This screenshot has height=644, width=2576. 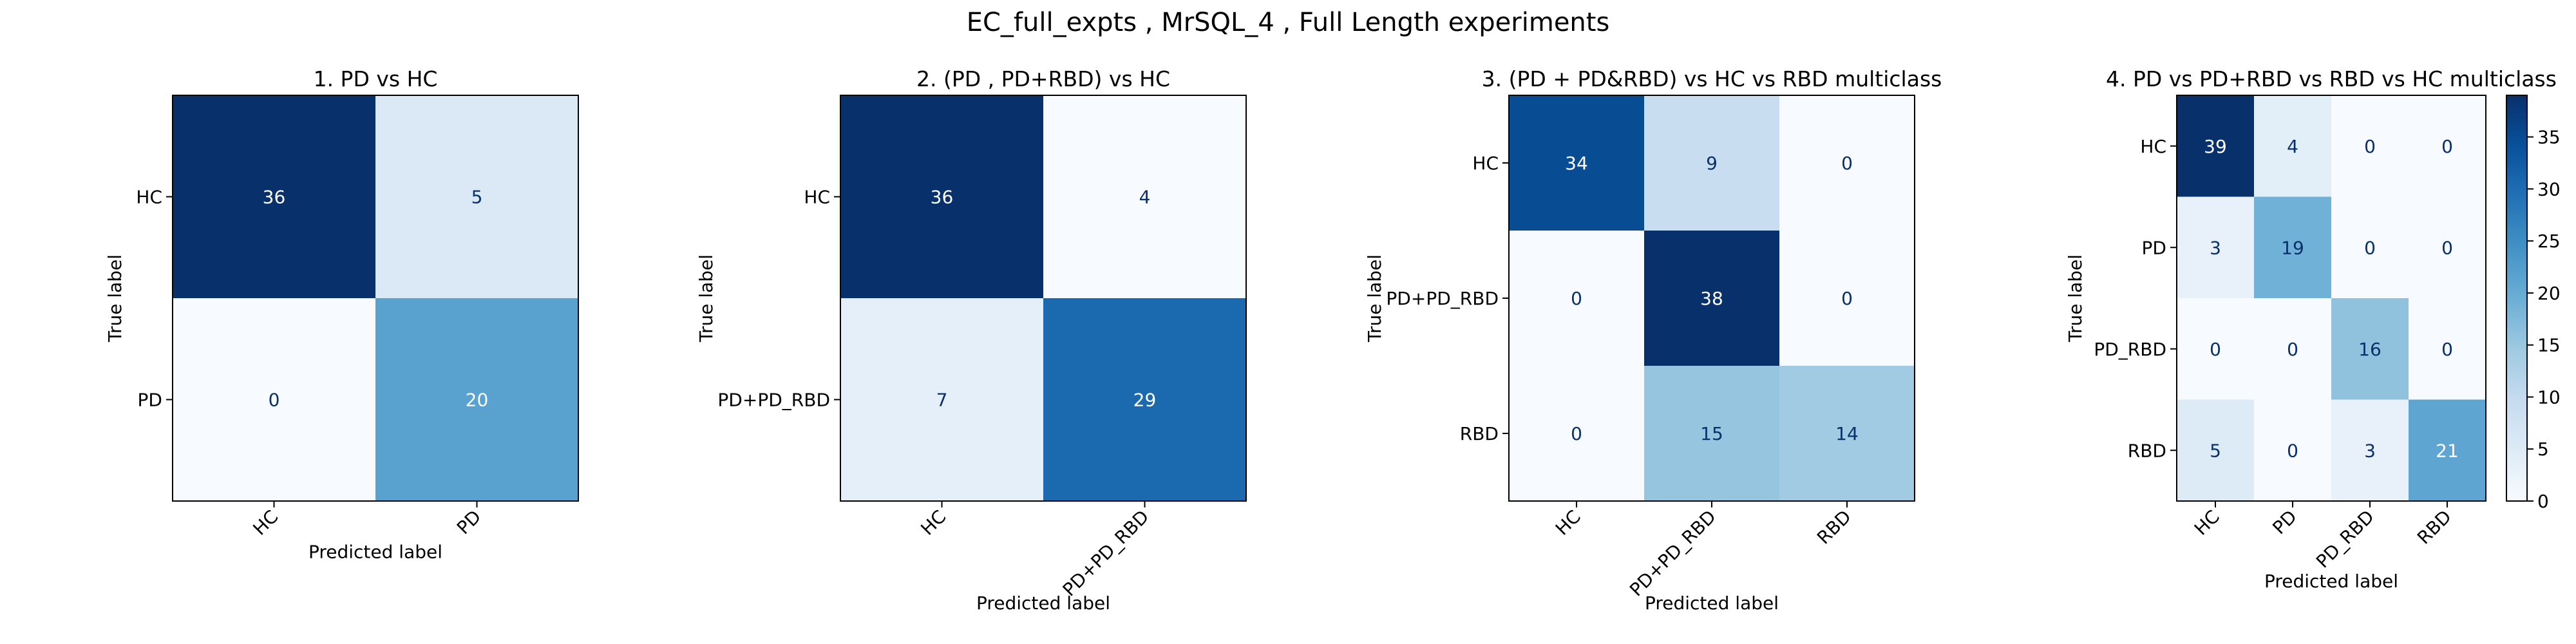 I want to click on cell-value: 39, so click(x=2215, y=147).